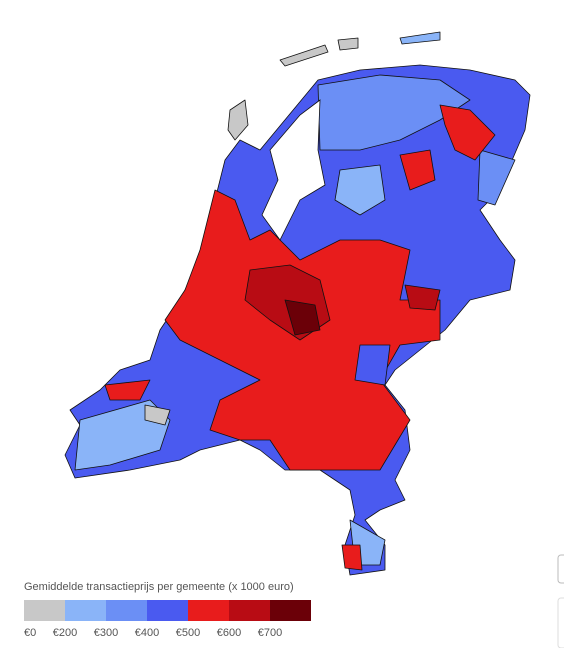 Image resolution: width=564 pixels, height=648 pixels. What do you see at coordinates (30, 633) in the screenshot?
I see `legend-tick-label: €0` at bounding box center [30, 633].